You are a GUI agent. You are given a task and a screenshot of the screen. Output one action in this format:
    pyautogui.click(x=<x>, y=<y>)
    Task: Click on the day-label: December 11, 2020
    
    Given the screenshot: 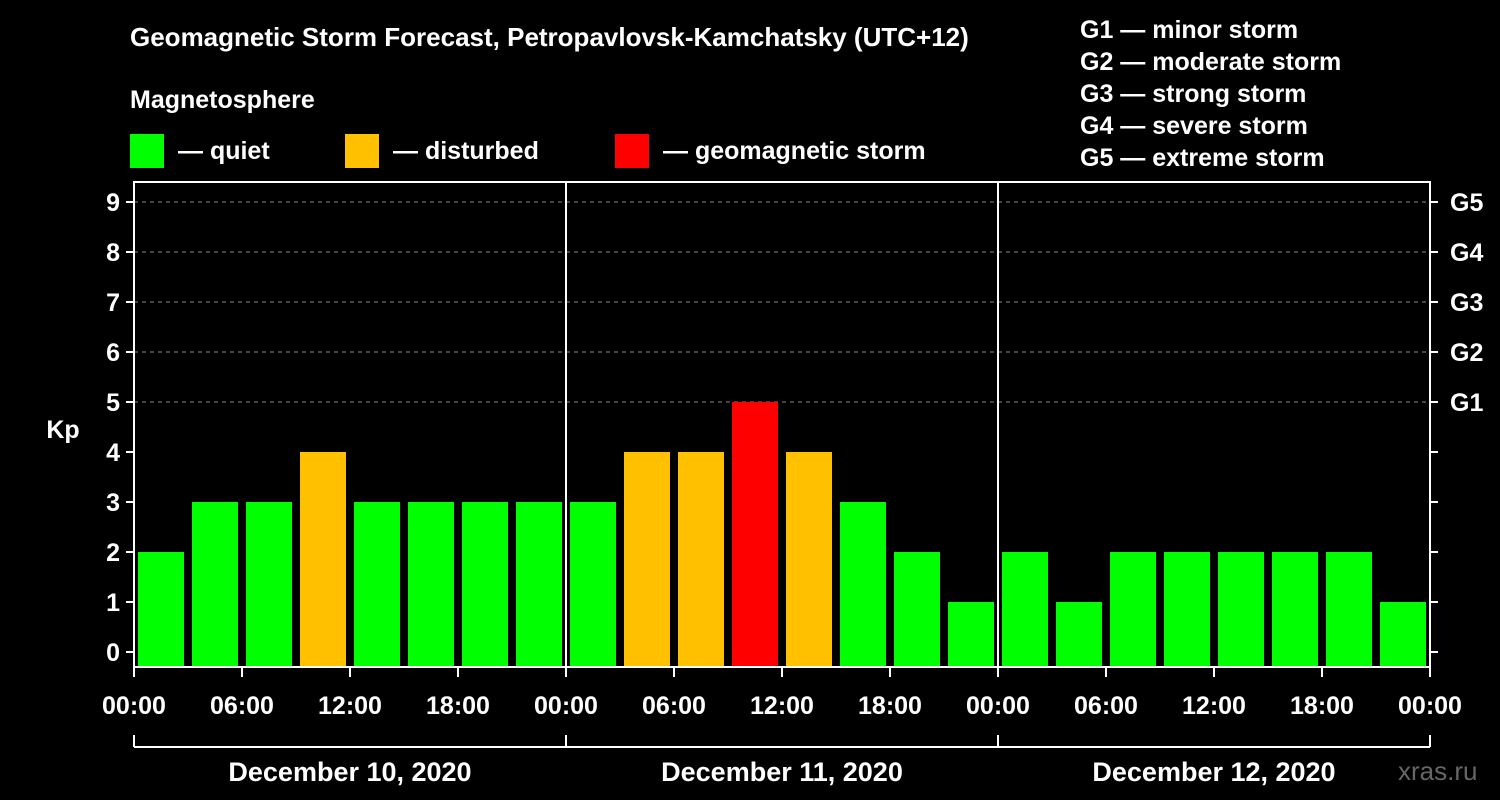 What is the action you would take?
    pyautogui.click(x=782, y=772)
    